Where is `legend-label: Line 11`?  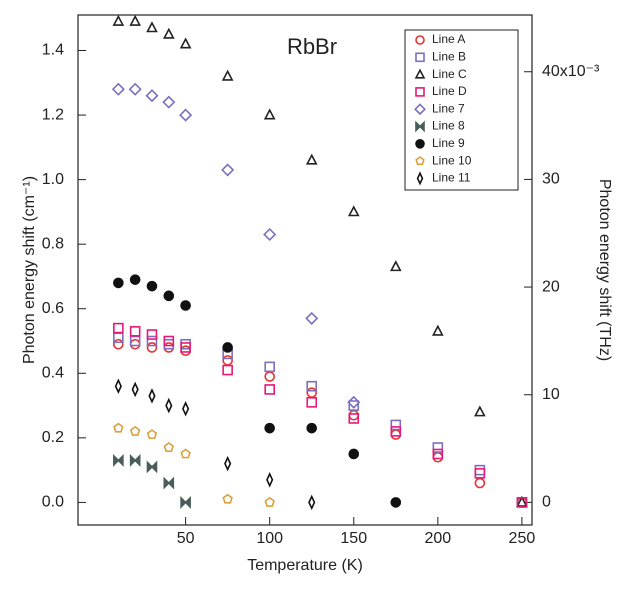 legend-label: Line 11 is located at coordinates (451, 178).